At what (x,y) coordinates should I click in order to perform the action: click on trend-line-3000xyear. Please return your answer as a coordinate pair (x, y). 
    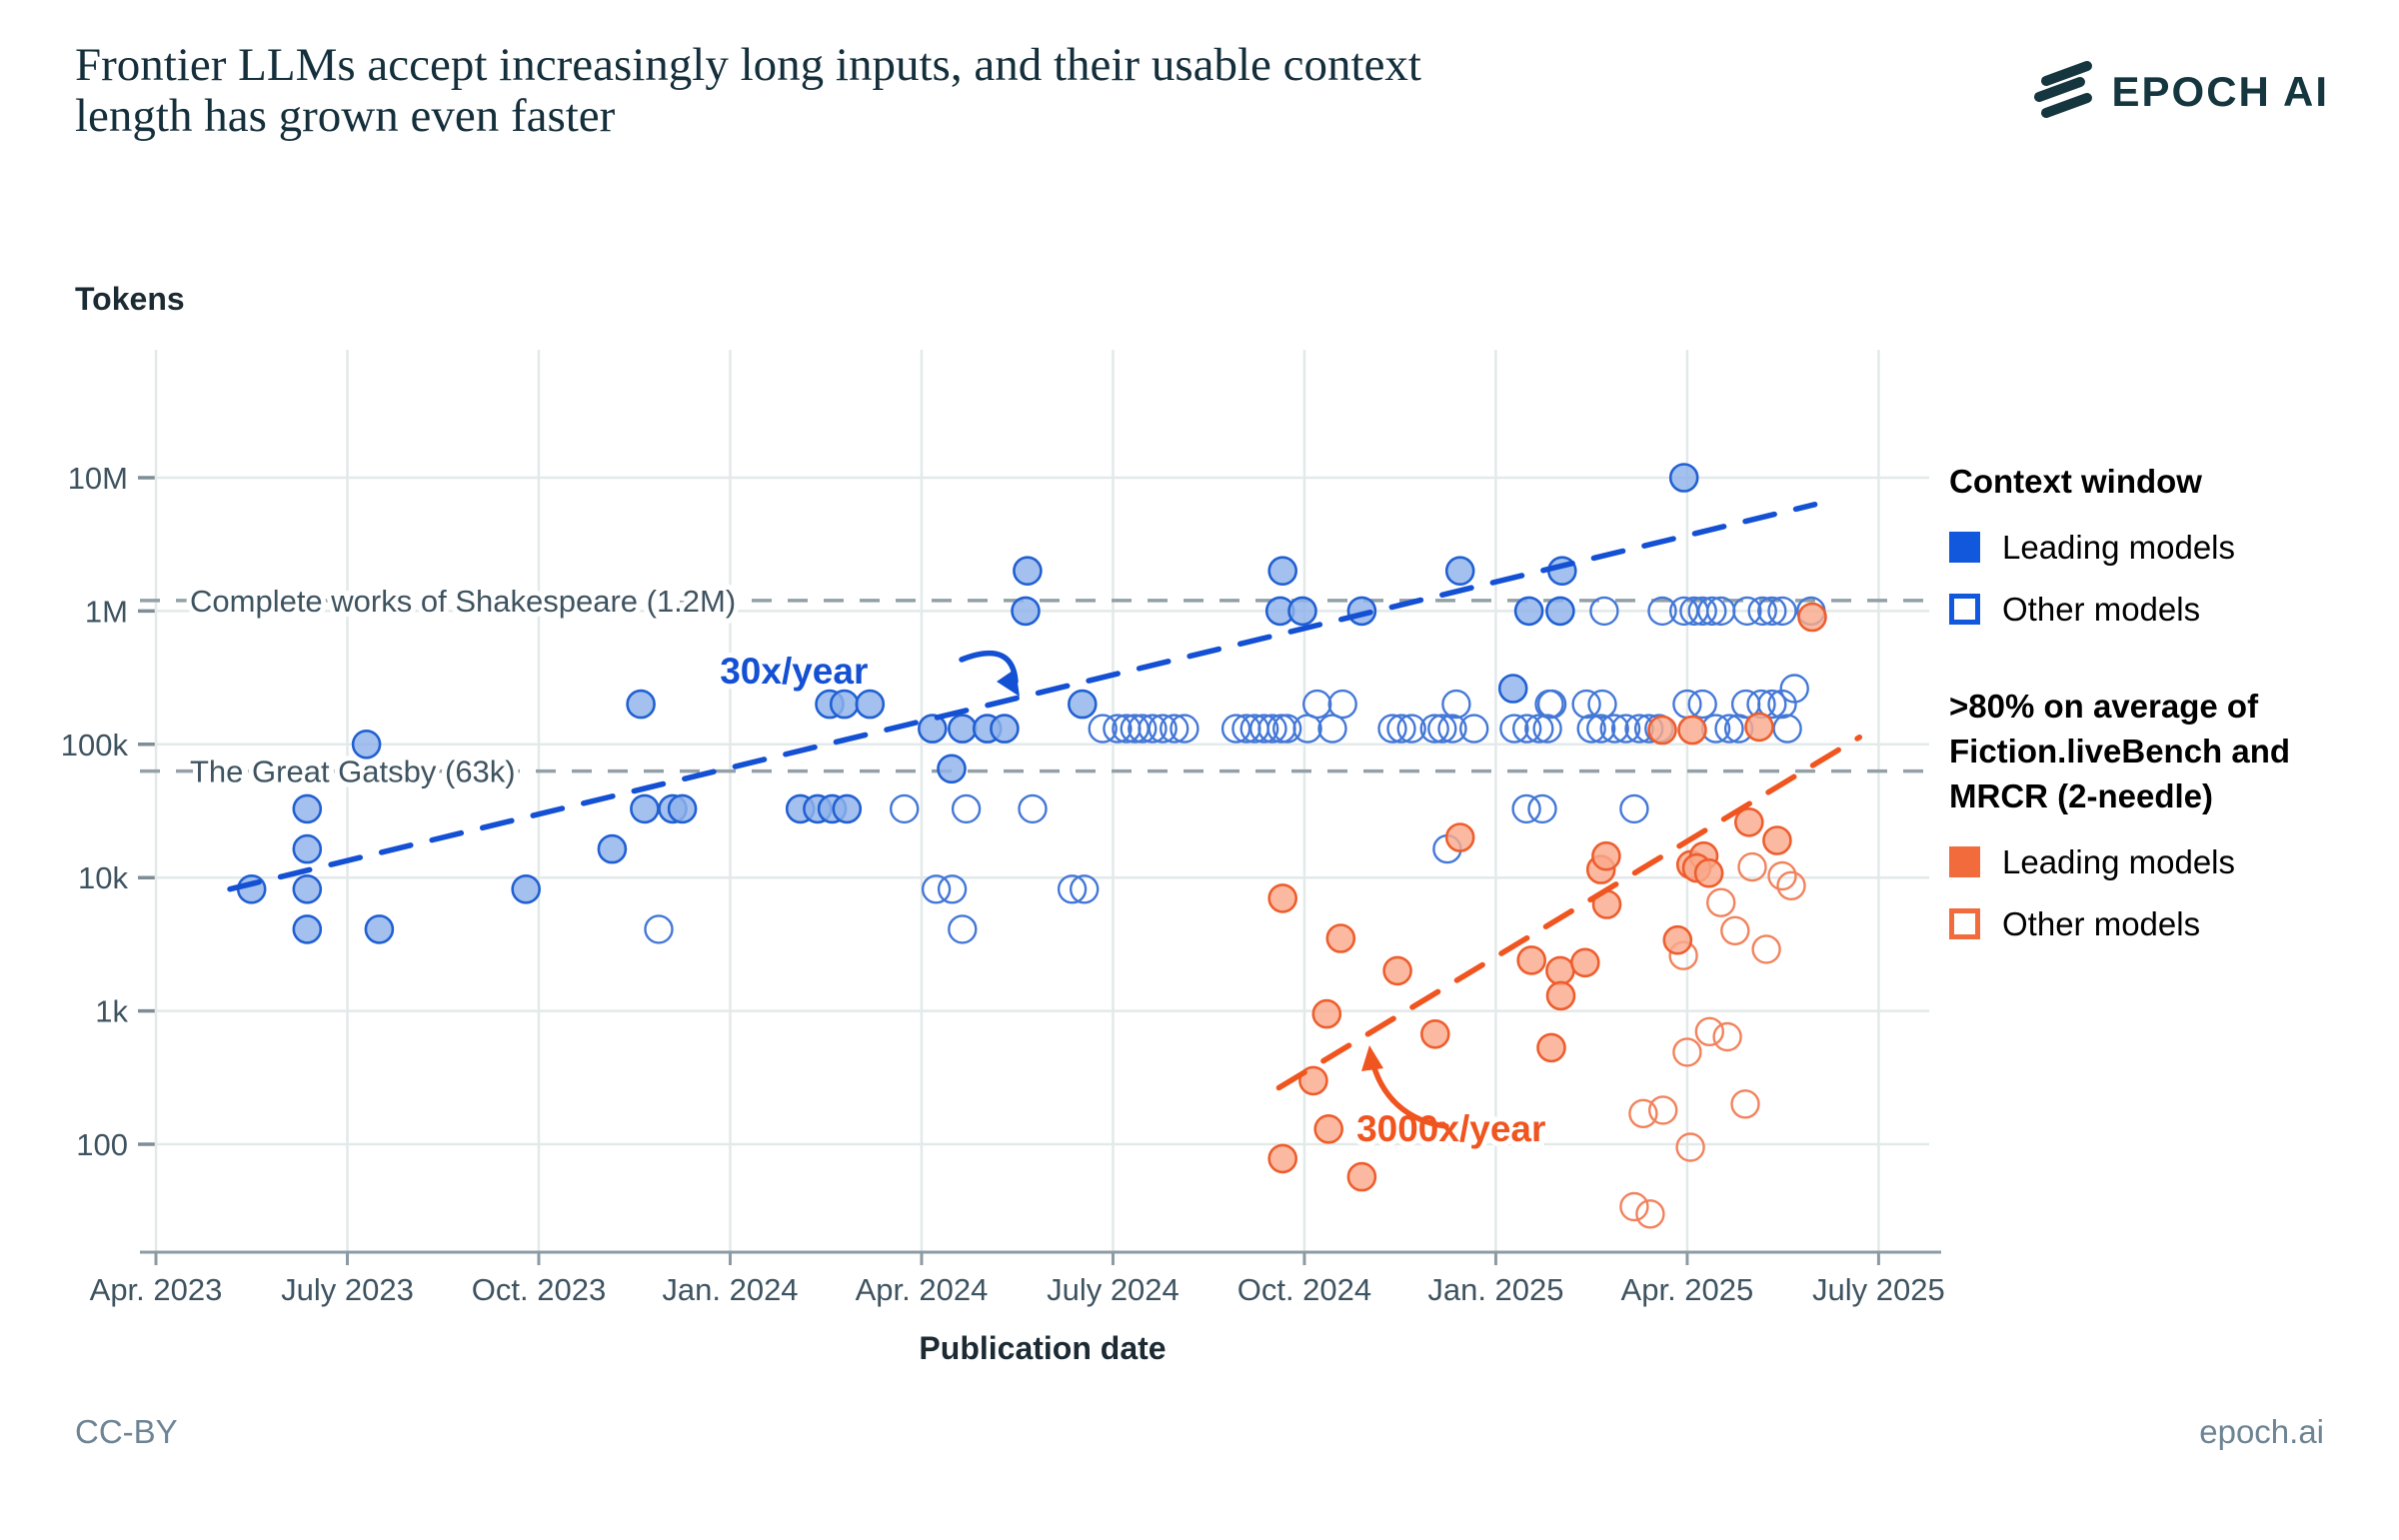
    Looking at the image, I should click on (1569, 912).